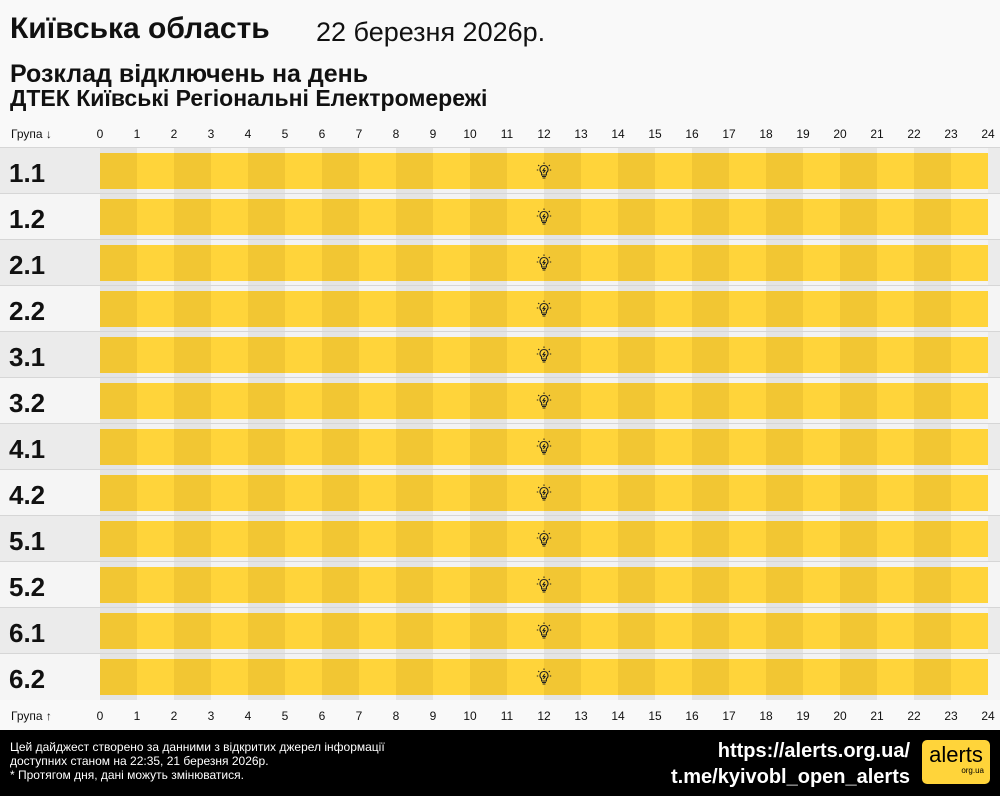  I want to click on hour-tick: 18, so click(766, 716).